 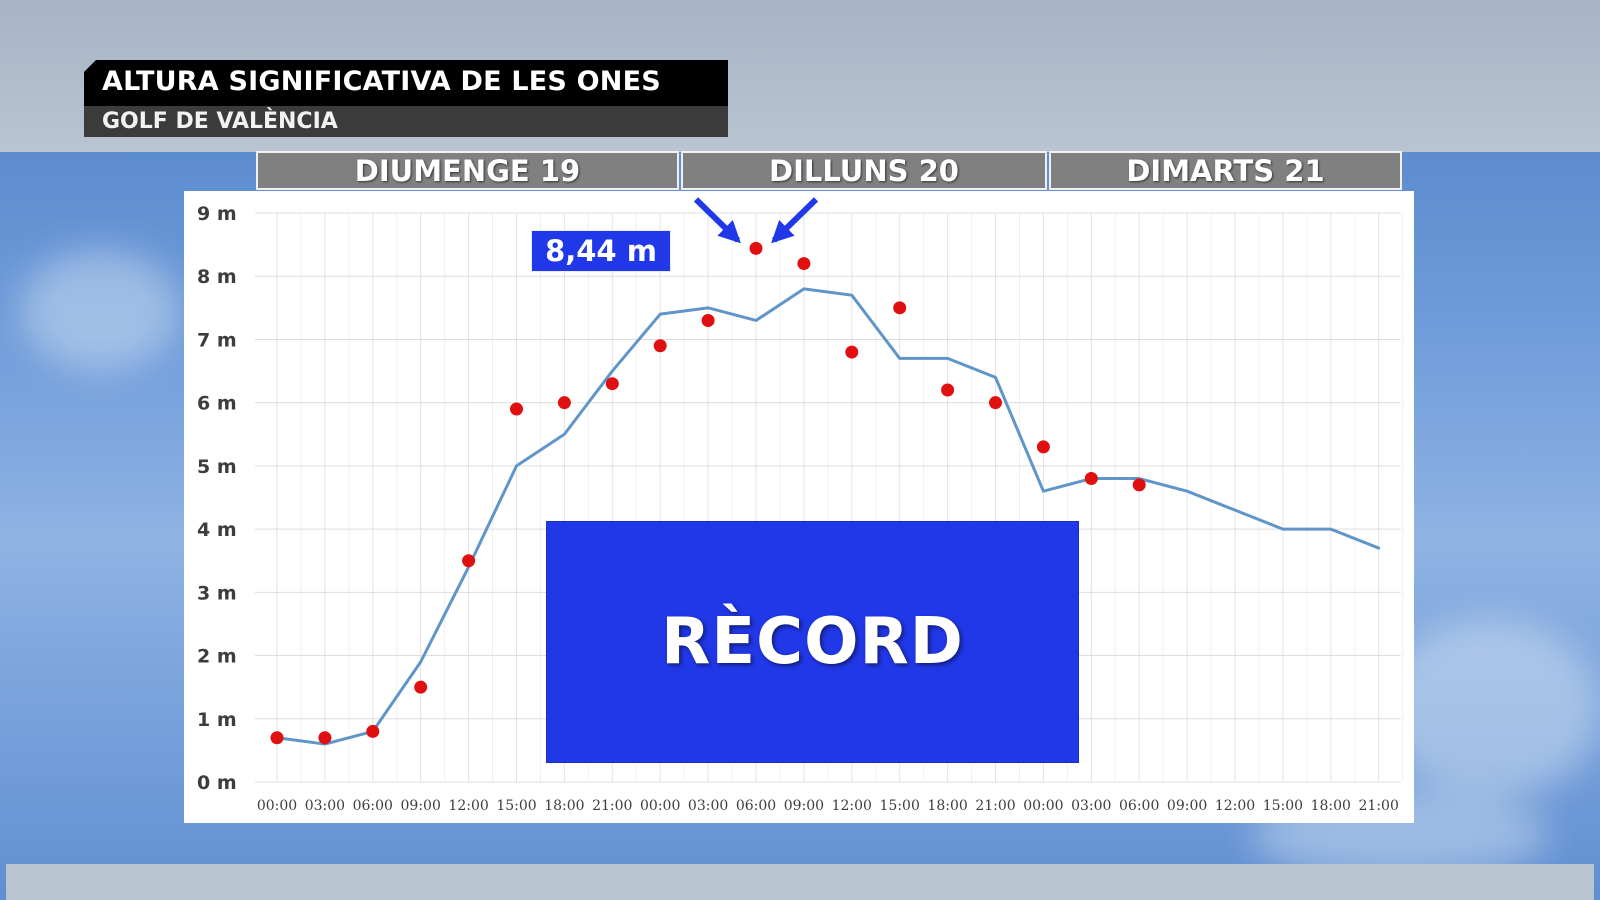 What do you see at coordinates (217, 720) in the screenshot?
I see `y-tick-label: 1 m` at bounding box center [217, 720].